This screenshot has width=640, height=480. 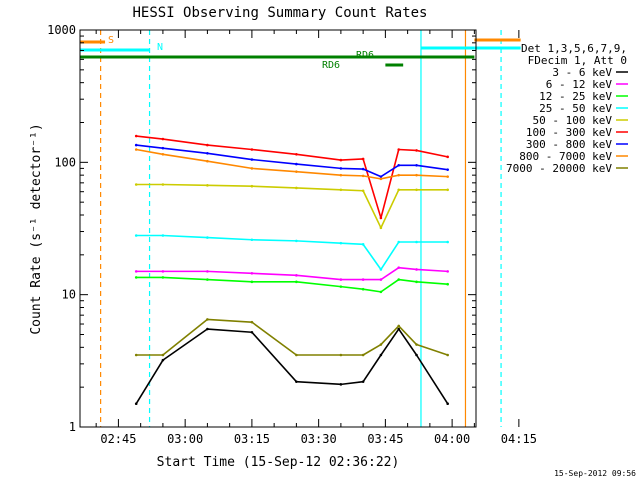 What do you see at coordinates (36, 228) in the screenshot?
I see `y-axis-label: Count Rate (s⁻¹ detector⁻¹)` at bounding box center [36, 228].